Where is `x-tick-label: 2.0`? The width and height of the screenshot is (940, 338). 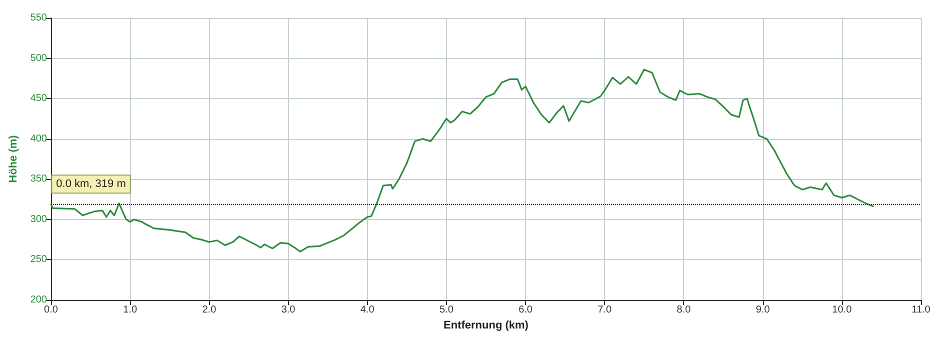 x-tick-label: 2.0 is located at coordinates (209, 310).